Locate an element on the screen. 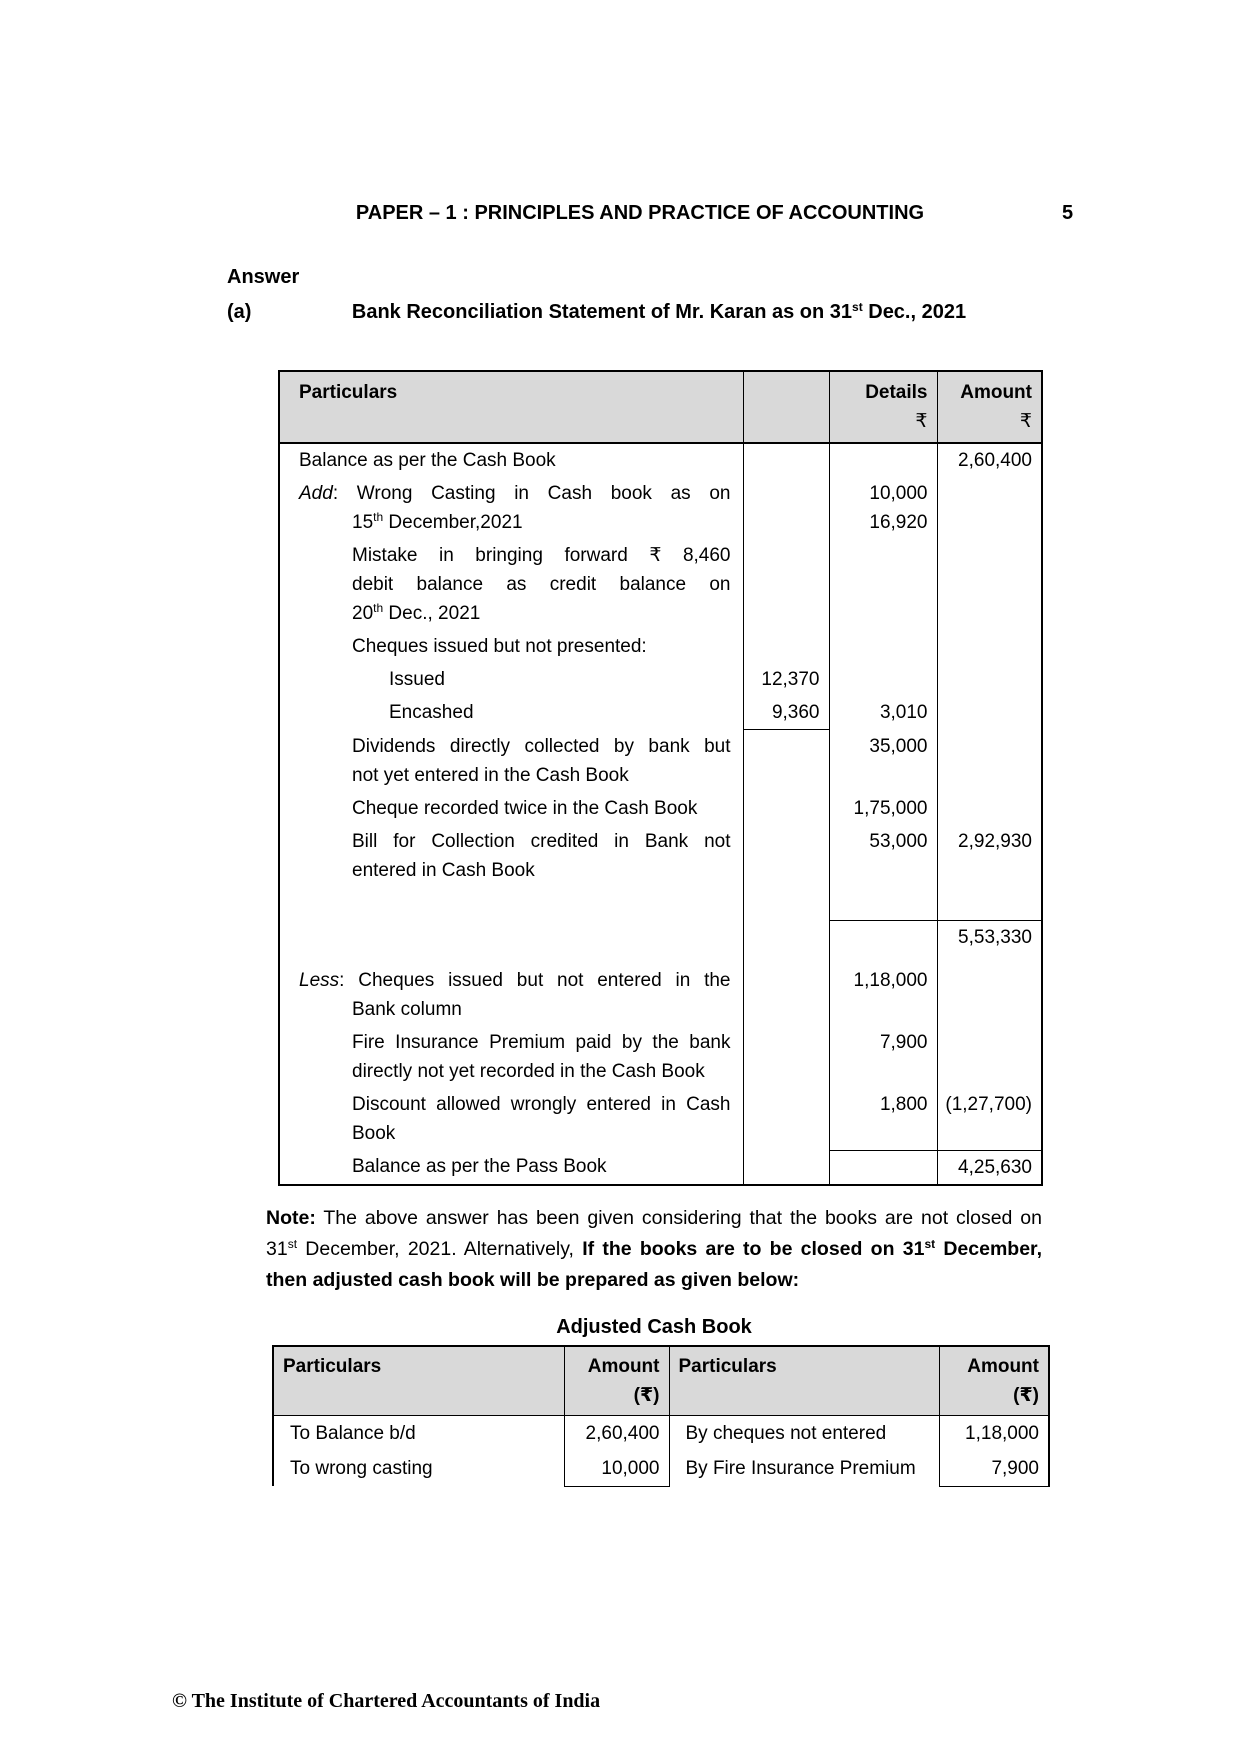  details-cell: 1,800 is located at coordinates (883, 1119).